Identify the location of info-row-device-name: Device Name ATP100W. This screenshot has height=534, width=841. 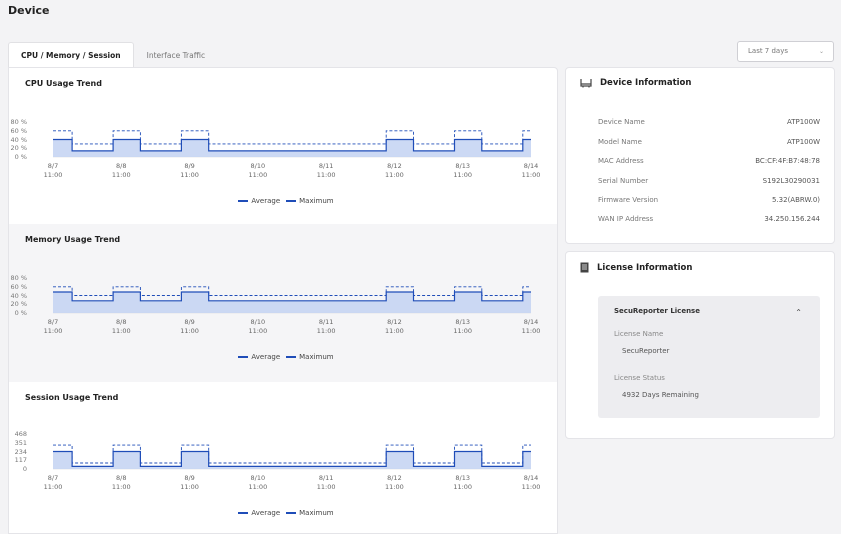
(709, 122).